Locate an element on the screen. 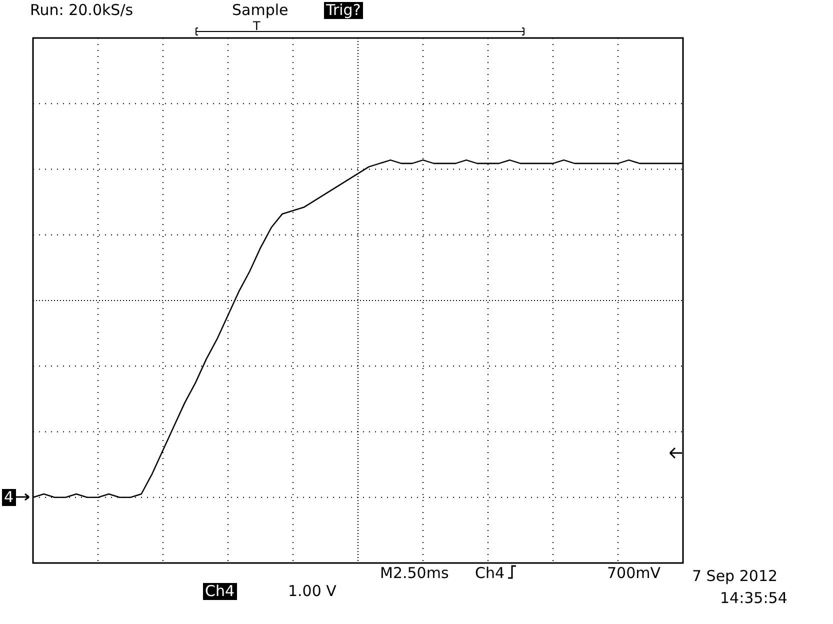 This screenshot has width=833, height=624. text: 700mV is located at coordinates (634, 573).